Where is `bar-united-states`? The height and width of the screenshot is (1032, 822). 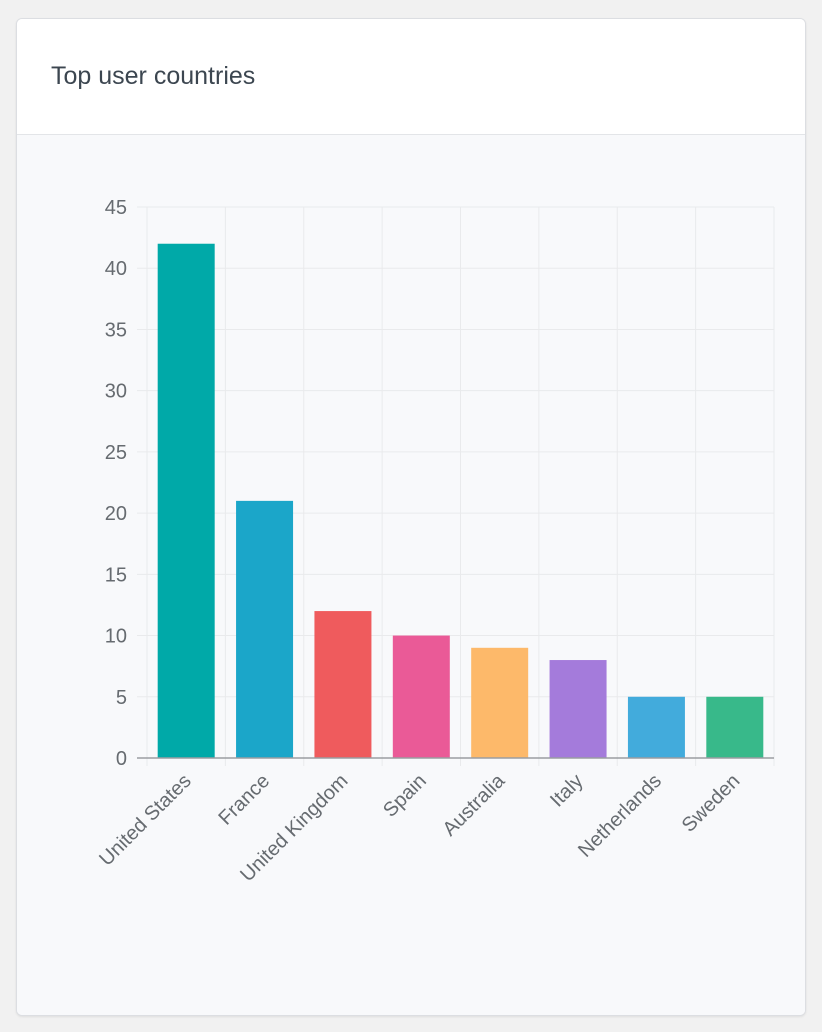
bar-united-states is located at coordinates (186, 500).